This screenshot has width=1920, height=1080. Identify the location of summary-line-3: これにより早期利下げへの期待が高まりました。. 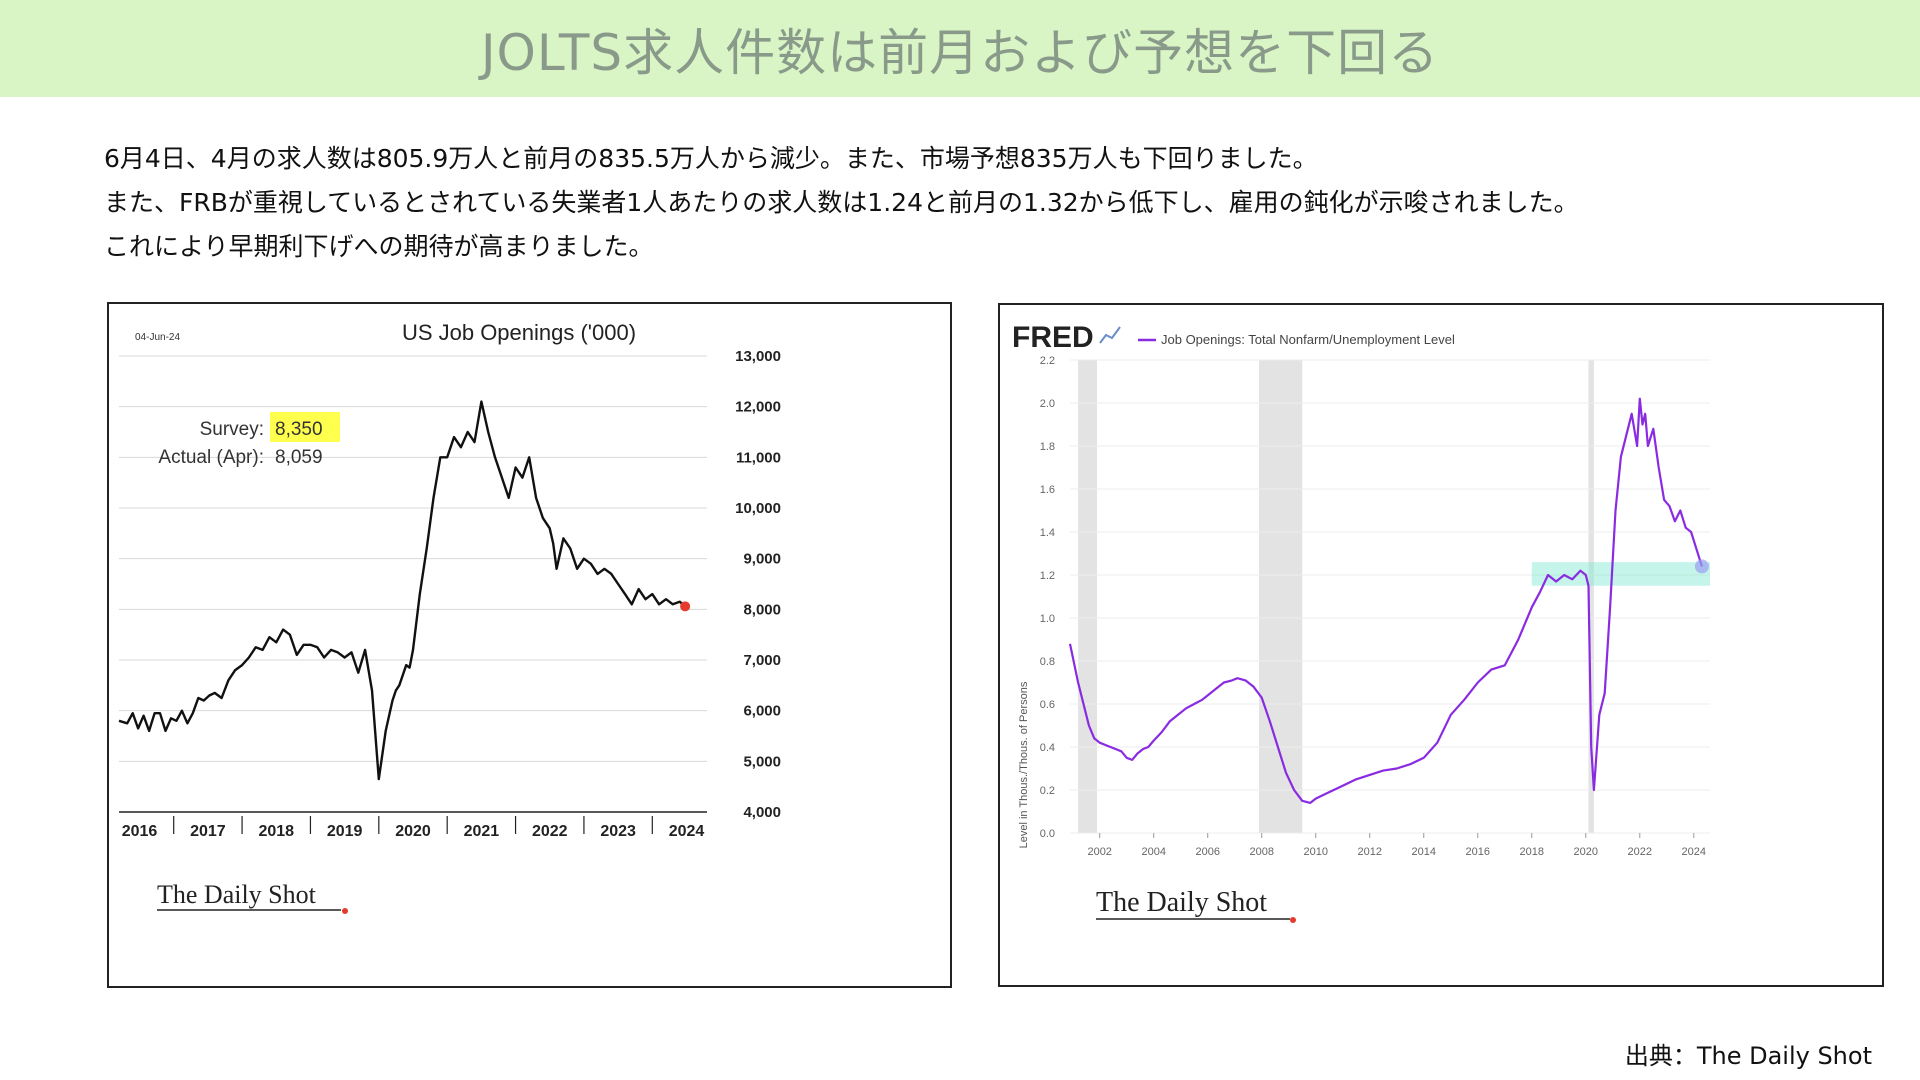
(379, 246).